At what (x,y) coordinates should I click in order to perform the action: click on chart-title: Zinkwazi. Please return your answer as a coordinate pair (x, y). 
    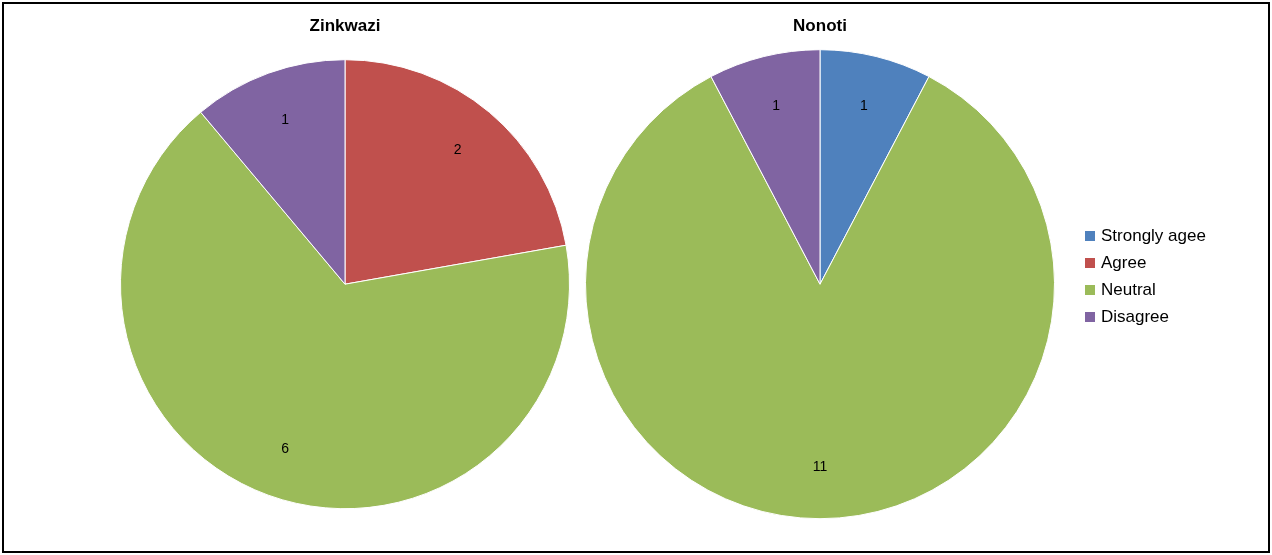
    Looking at the image, I should click on (345, 25).